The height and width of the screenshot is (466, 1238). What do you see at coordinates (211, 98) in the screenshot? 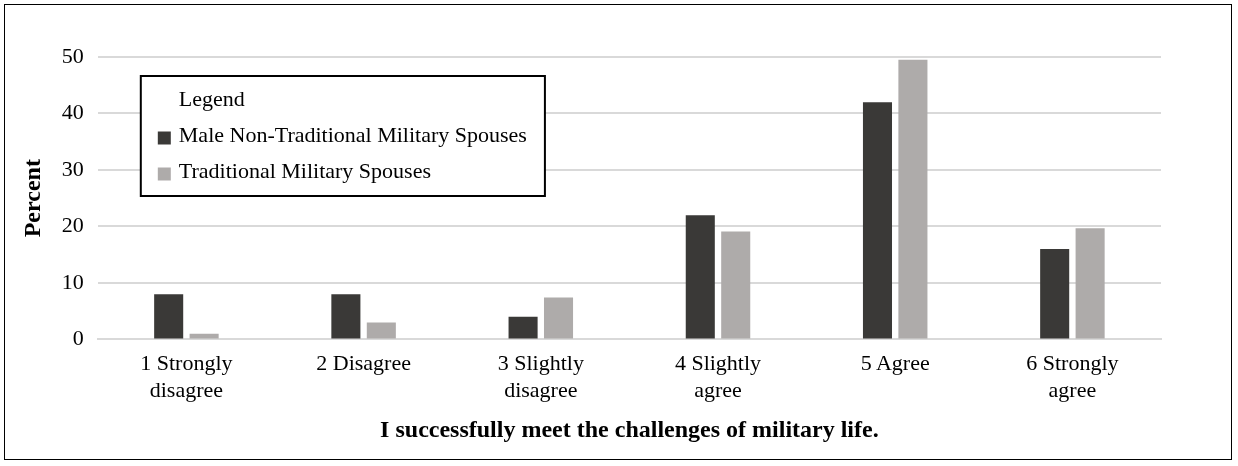
I see `legend-title: Legend` at bounding box center [211, 98].